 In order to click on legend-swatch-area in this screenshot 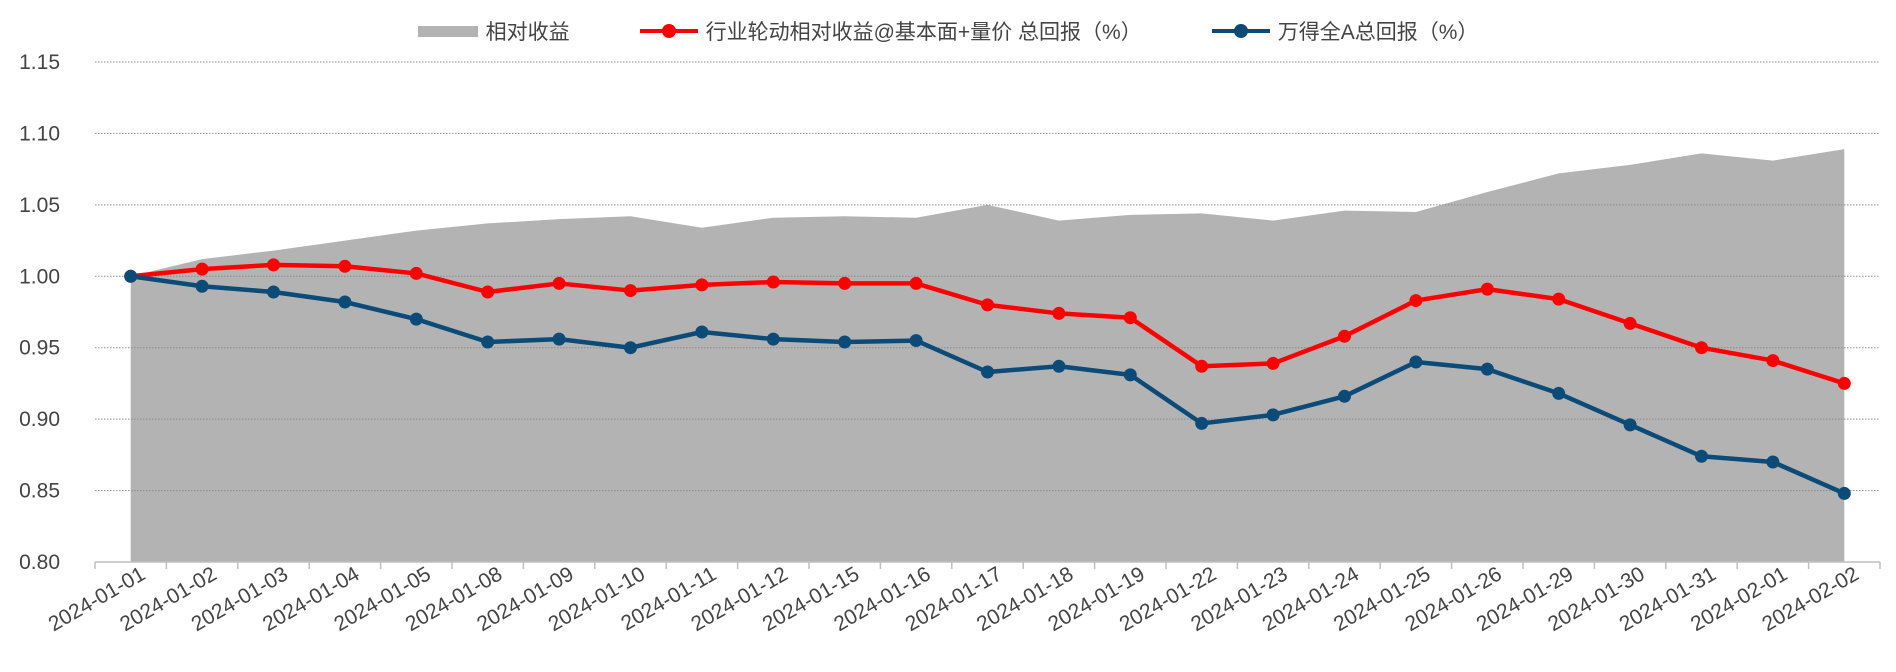, I will do `click(447, 31)`.